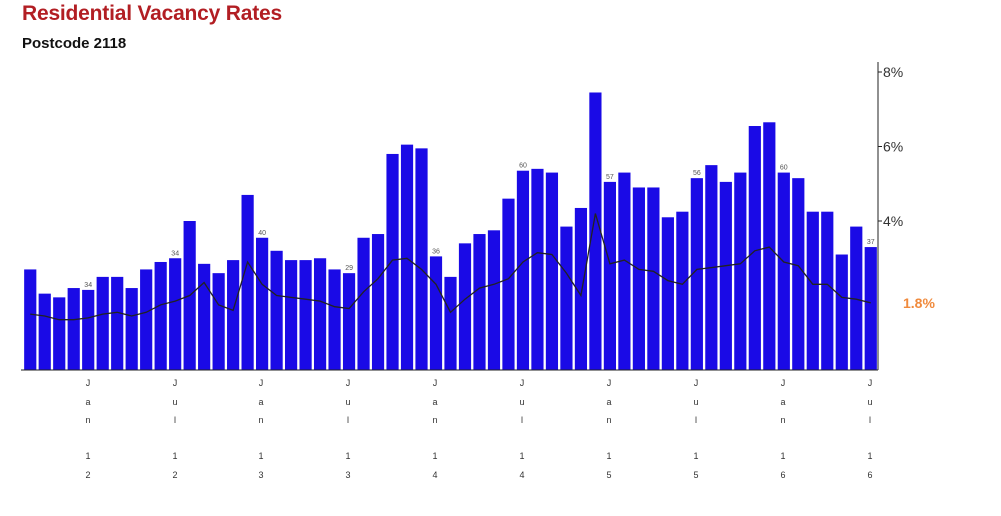 This screenshot has width=1001, height=516. What do you see at coordinates (610, 177) in the screenshot?
I see `data-label: 57` at bounding box center [610, 177].